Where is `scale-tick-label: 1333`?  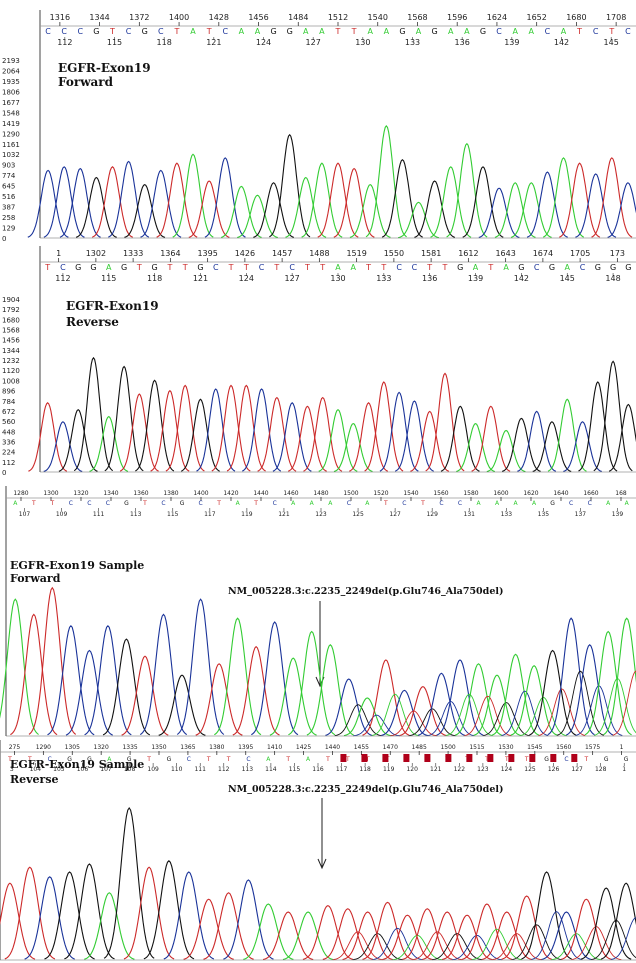
scale-tick-label: 1333 is located at coordinates (133, 253).